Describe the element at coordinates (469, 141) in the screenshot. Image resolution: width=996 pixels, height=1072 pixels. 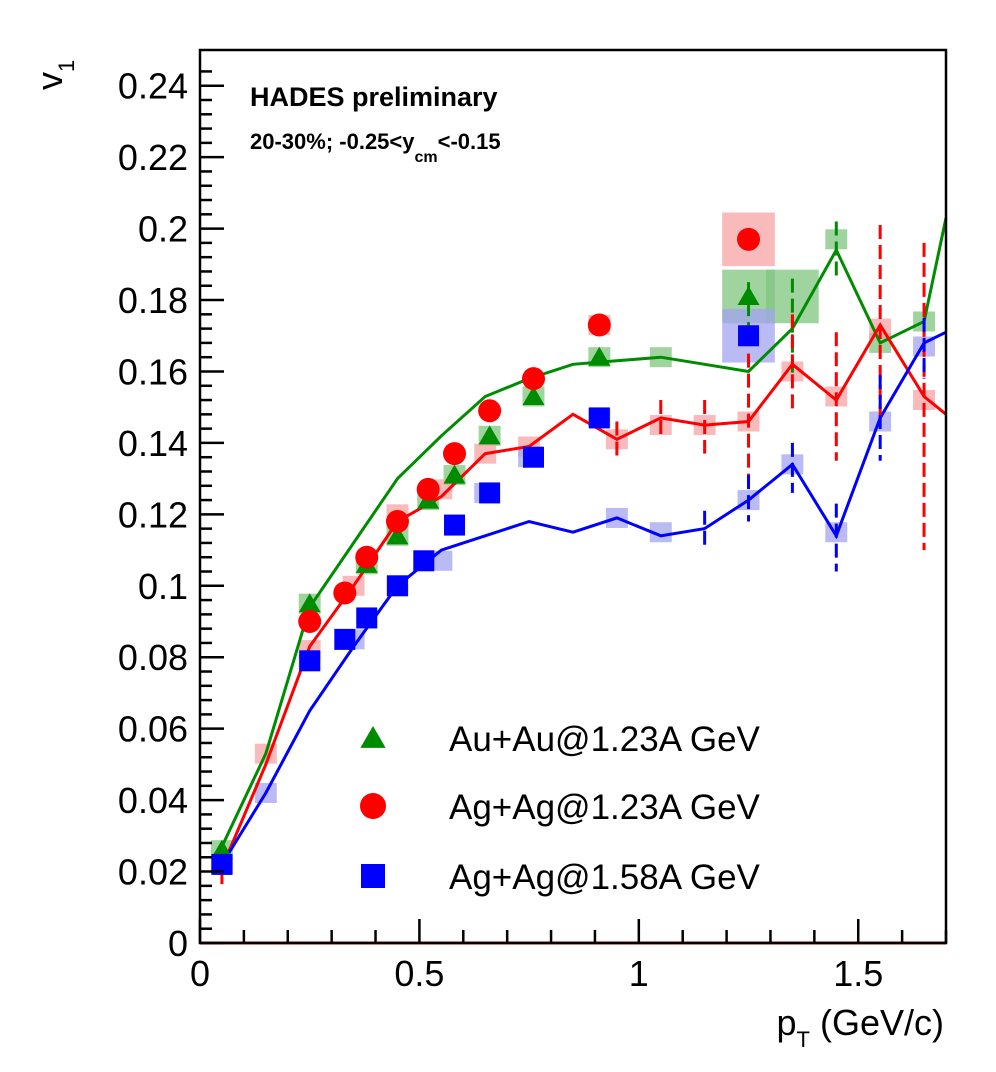
I see `rapidity-tail: <-0.15` at that location.